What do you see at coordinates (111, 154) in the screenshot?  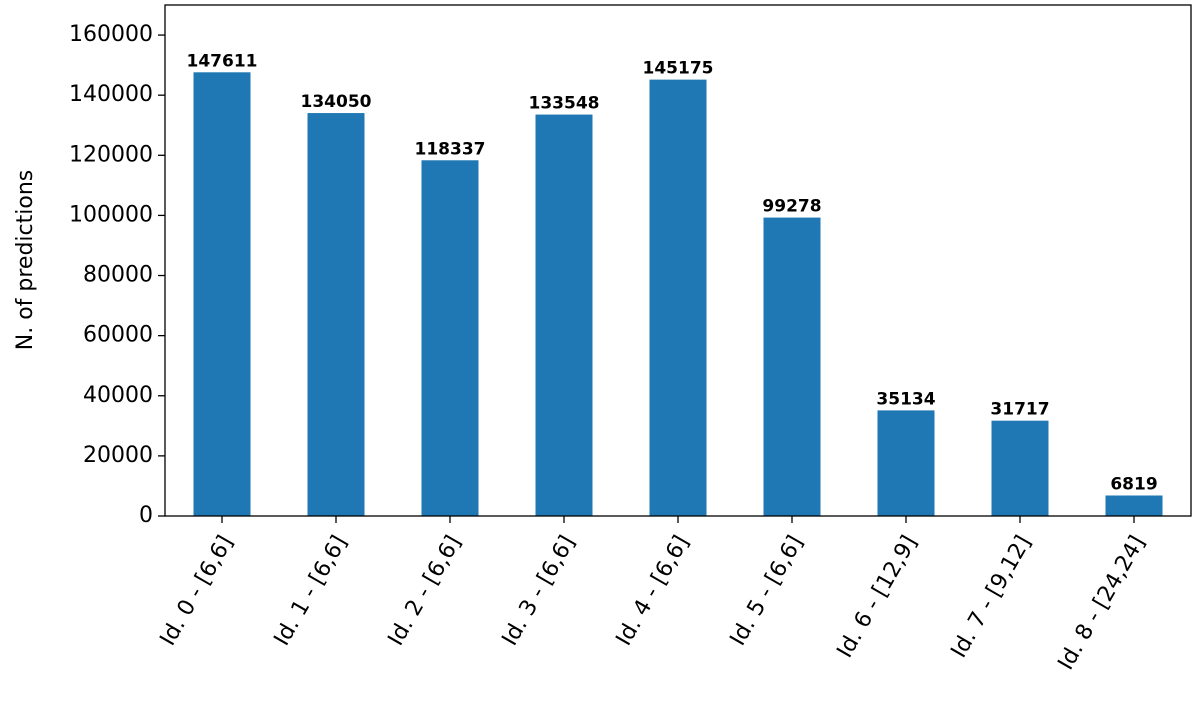 I see `y-tick-label: 120000` at bounding box center [111, 154].